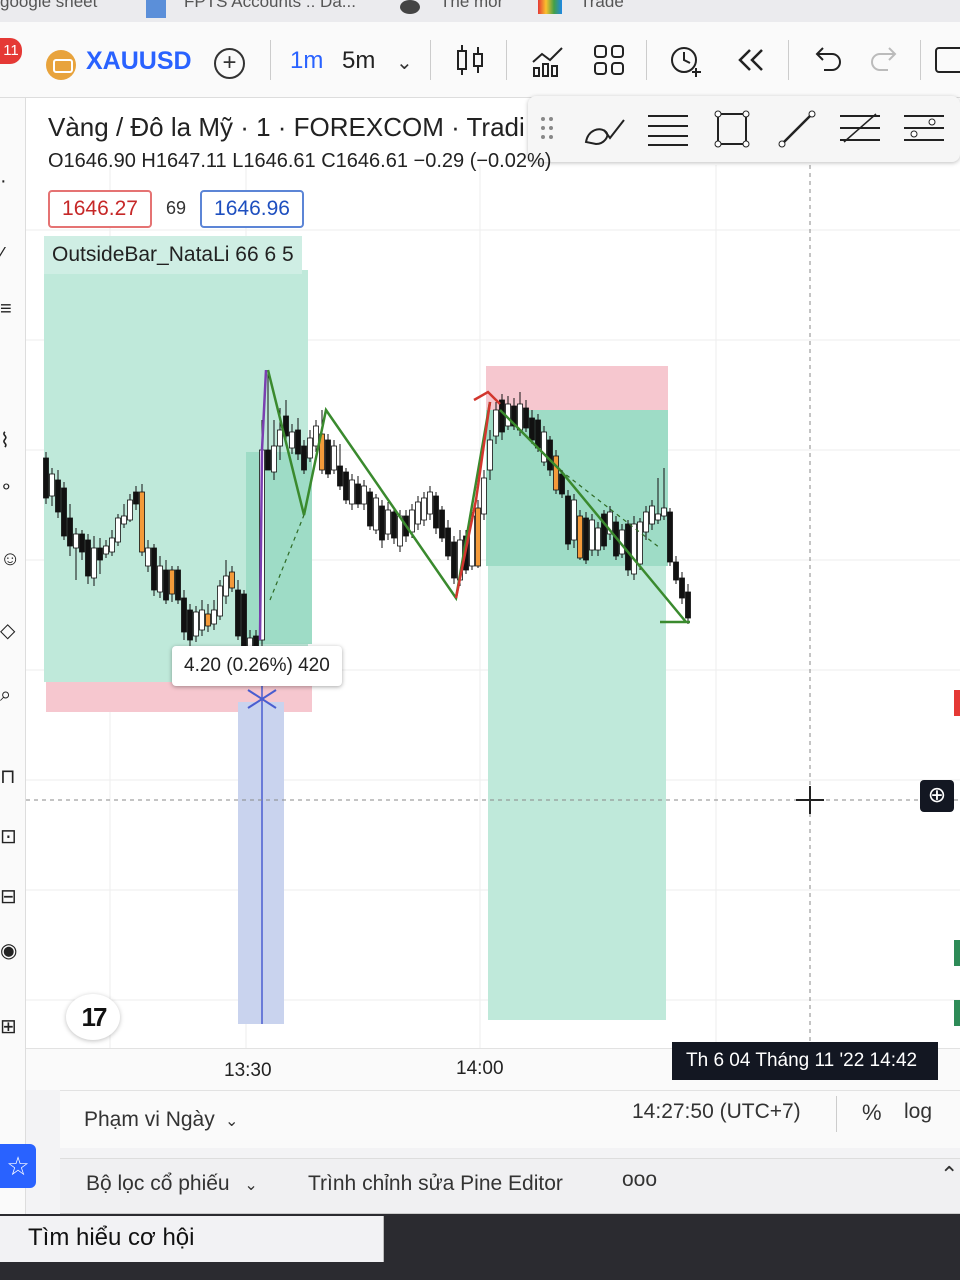 Image resolution: width=960 pixels, height=1280 pixels. Describe the element at coordinates (750, 60) in the screenshot. I see `replay-icon` at that location.